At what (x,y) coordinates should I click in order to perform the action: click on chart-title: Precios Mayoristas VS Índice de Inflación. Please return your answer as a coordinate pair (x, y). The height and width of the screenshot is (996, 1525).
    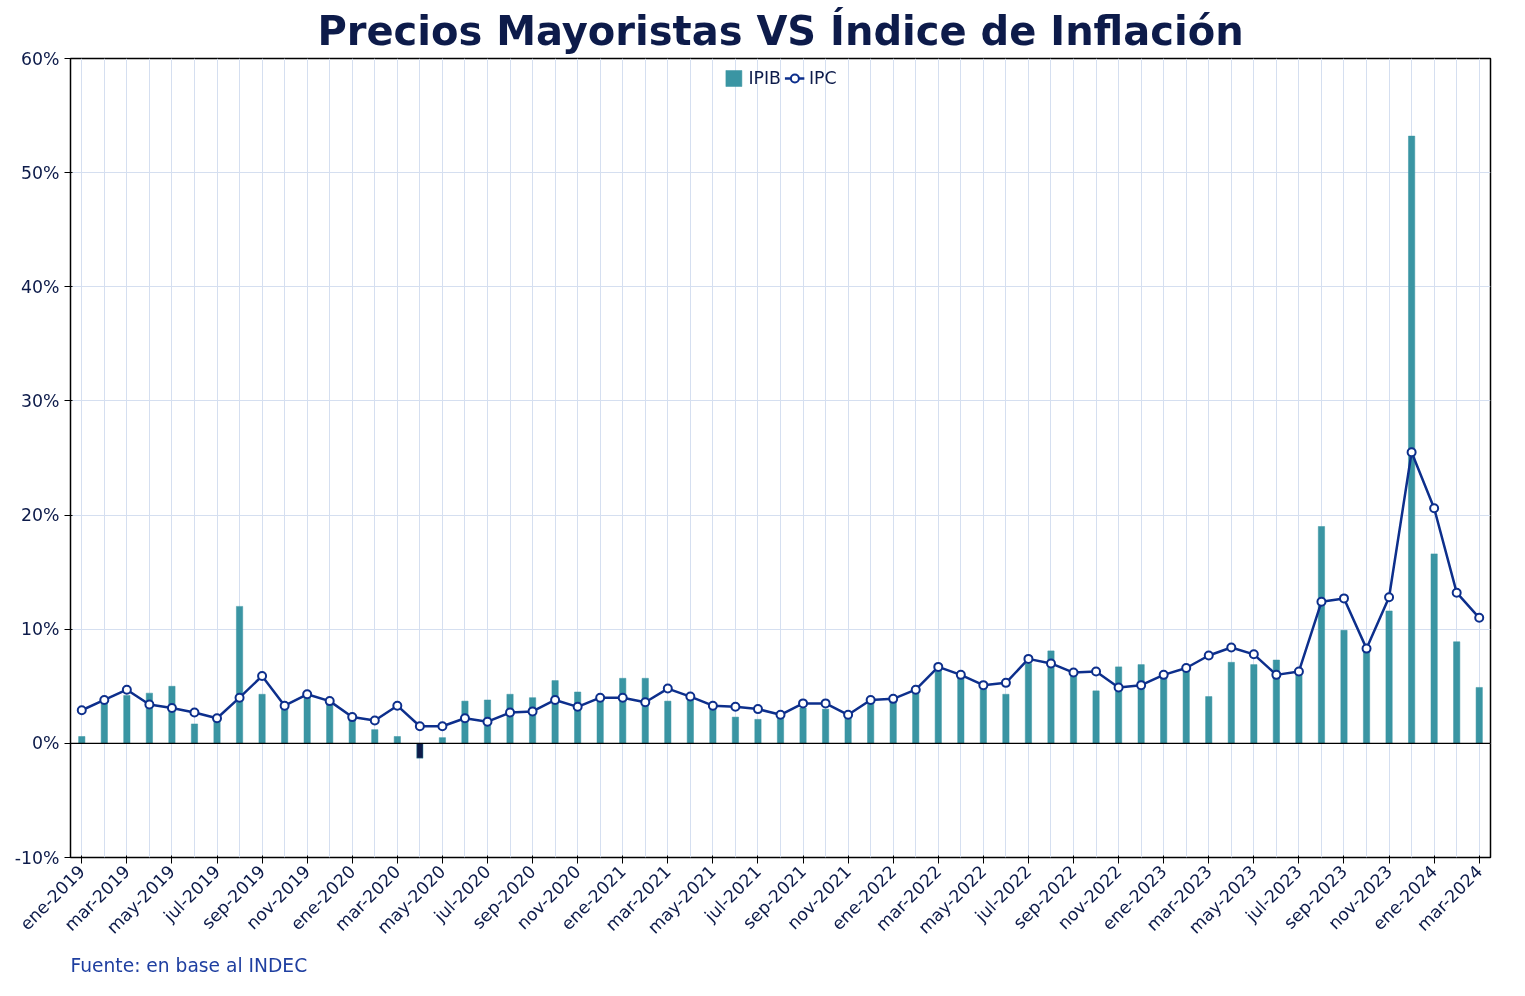
    Looking at the image, I should click on (780, 30).